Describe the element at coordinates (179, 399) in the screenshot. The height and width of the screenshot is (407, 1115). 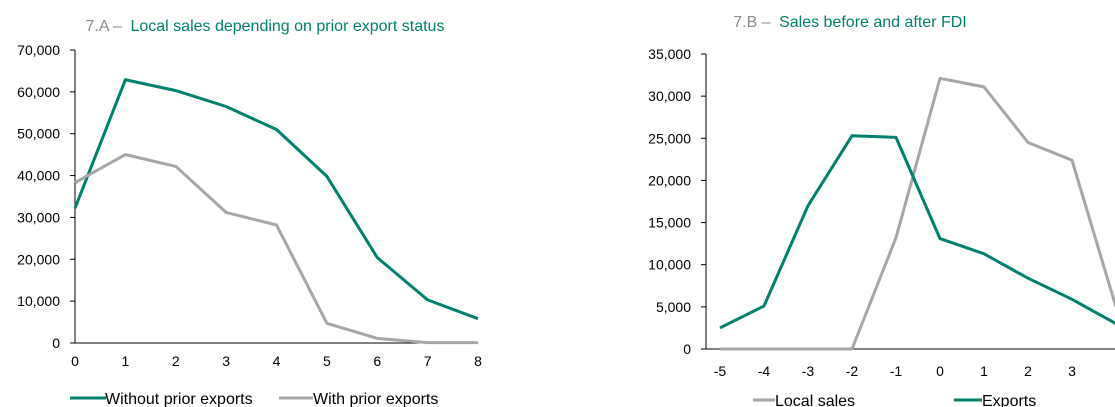
I see `chart-a-legend-label-0: Without prior exports` at that location.